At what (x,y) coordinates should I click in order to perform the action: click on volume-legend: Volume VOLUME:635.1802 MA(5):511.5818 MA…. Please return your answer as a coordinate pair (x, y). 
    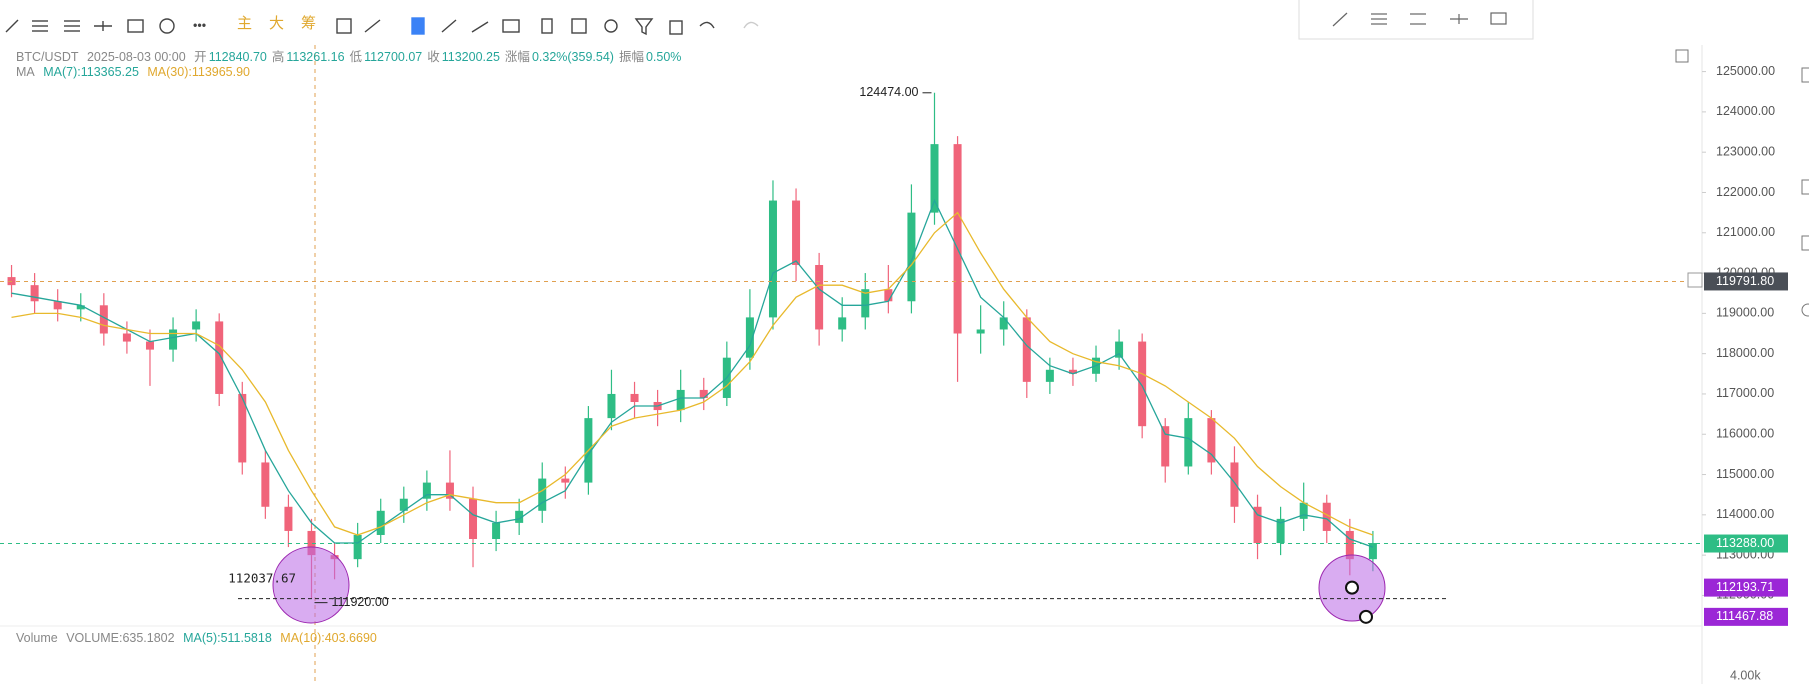
    Looking at the image, I should click on (199, 638).